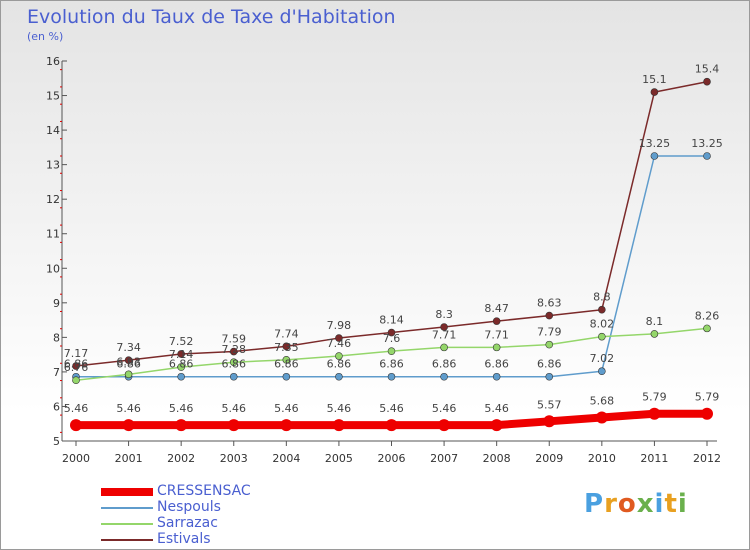 The image size is (750, 550). Describe the element at coordinates (602, 458) in the screenshot. I see `x-tick-label: 2010` at that location.